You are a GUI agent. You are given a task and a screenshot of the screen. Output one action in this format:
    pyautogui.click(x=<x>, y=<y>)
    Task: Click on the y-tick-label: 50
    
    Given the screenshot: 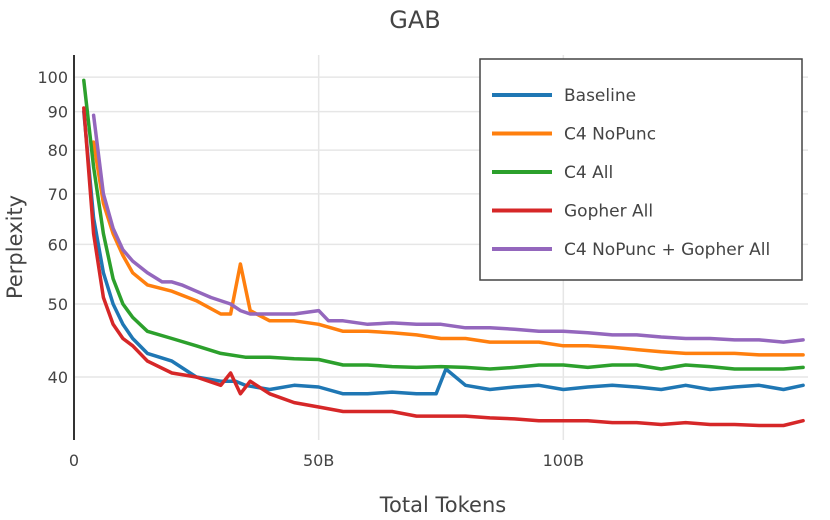 What is the action you would take?
    pyautogui.click(x=58, y=304)
    